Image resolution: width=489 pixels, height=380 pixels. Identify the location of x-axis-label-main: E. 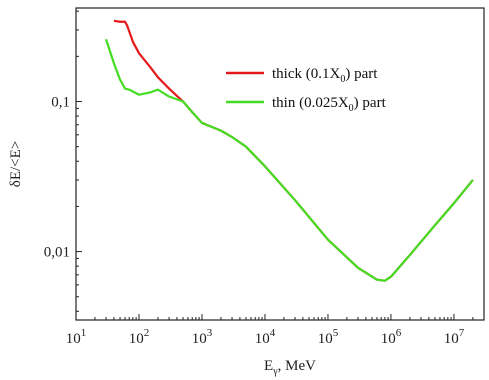
(268, 366).